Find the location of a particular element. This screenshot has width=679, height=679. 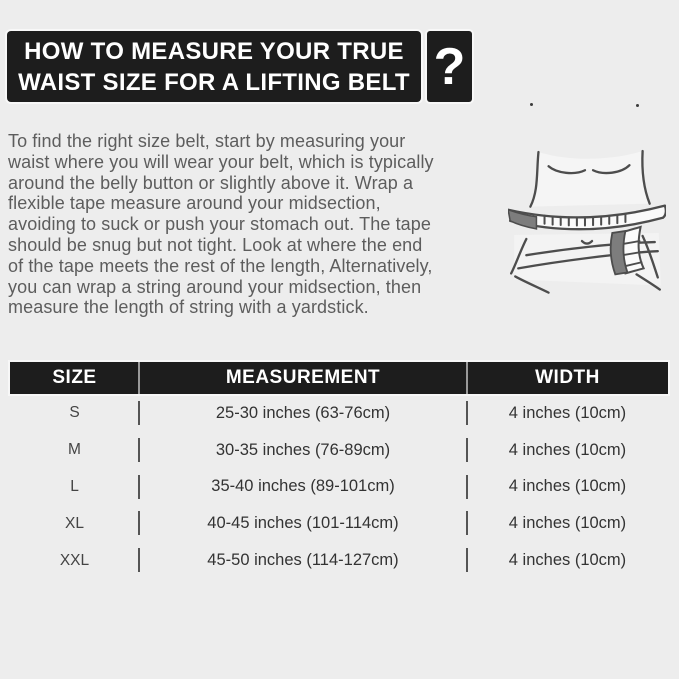

thigh-line-left is located at coordinates (532, 284).